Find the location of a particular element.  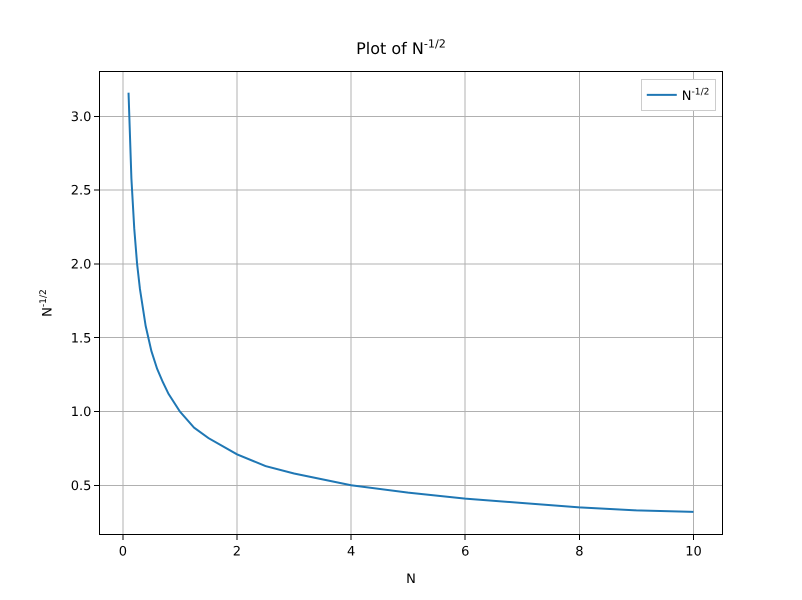

legend-label: N$^{-1/2}$ is located at coordinates (696, 95).